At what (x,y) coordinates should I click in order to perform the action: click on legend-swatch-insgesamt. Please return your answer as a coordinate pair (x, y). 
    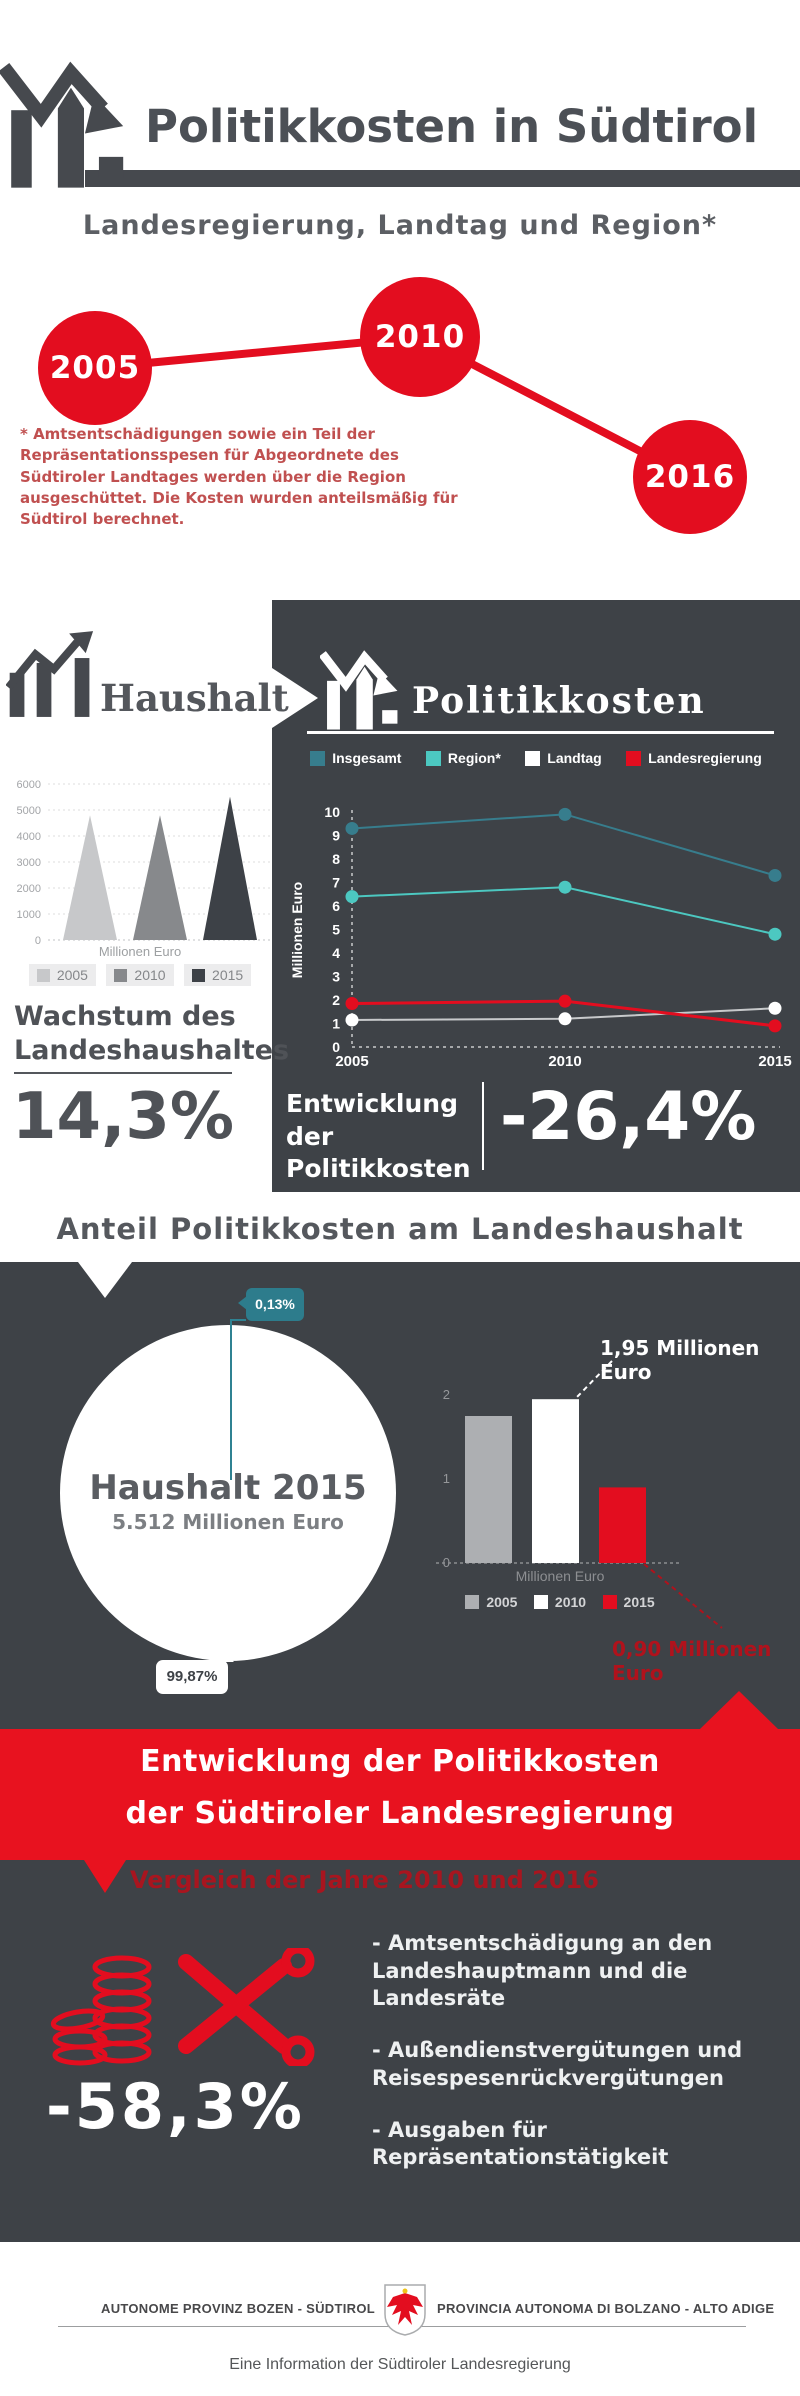
    Looking at the image, I should click on (318, 758).